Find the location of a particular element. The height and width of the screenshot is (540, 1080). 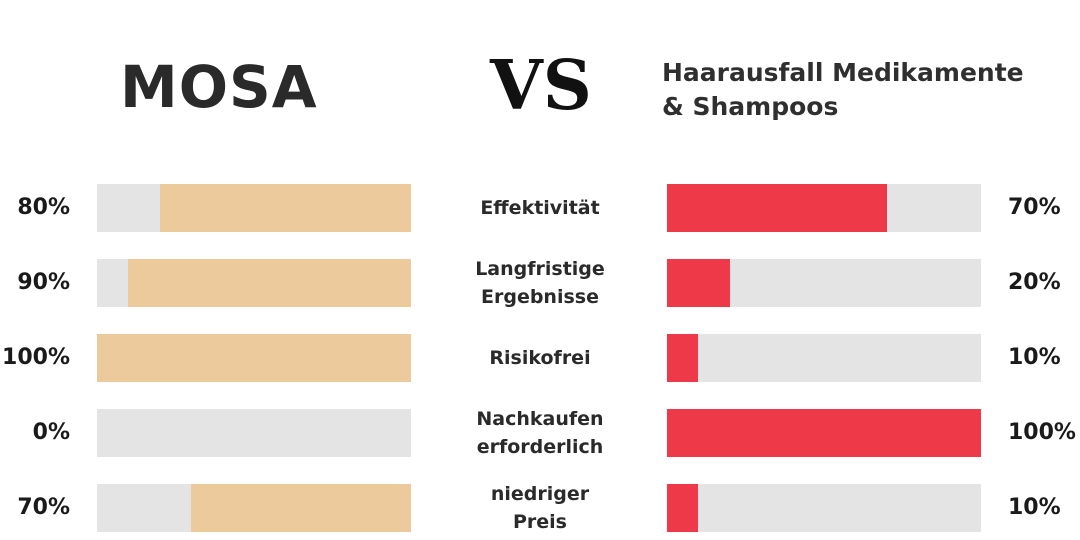

criterion-label: Effektivität is located at coordinates (540, 208).